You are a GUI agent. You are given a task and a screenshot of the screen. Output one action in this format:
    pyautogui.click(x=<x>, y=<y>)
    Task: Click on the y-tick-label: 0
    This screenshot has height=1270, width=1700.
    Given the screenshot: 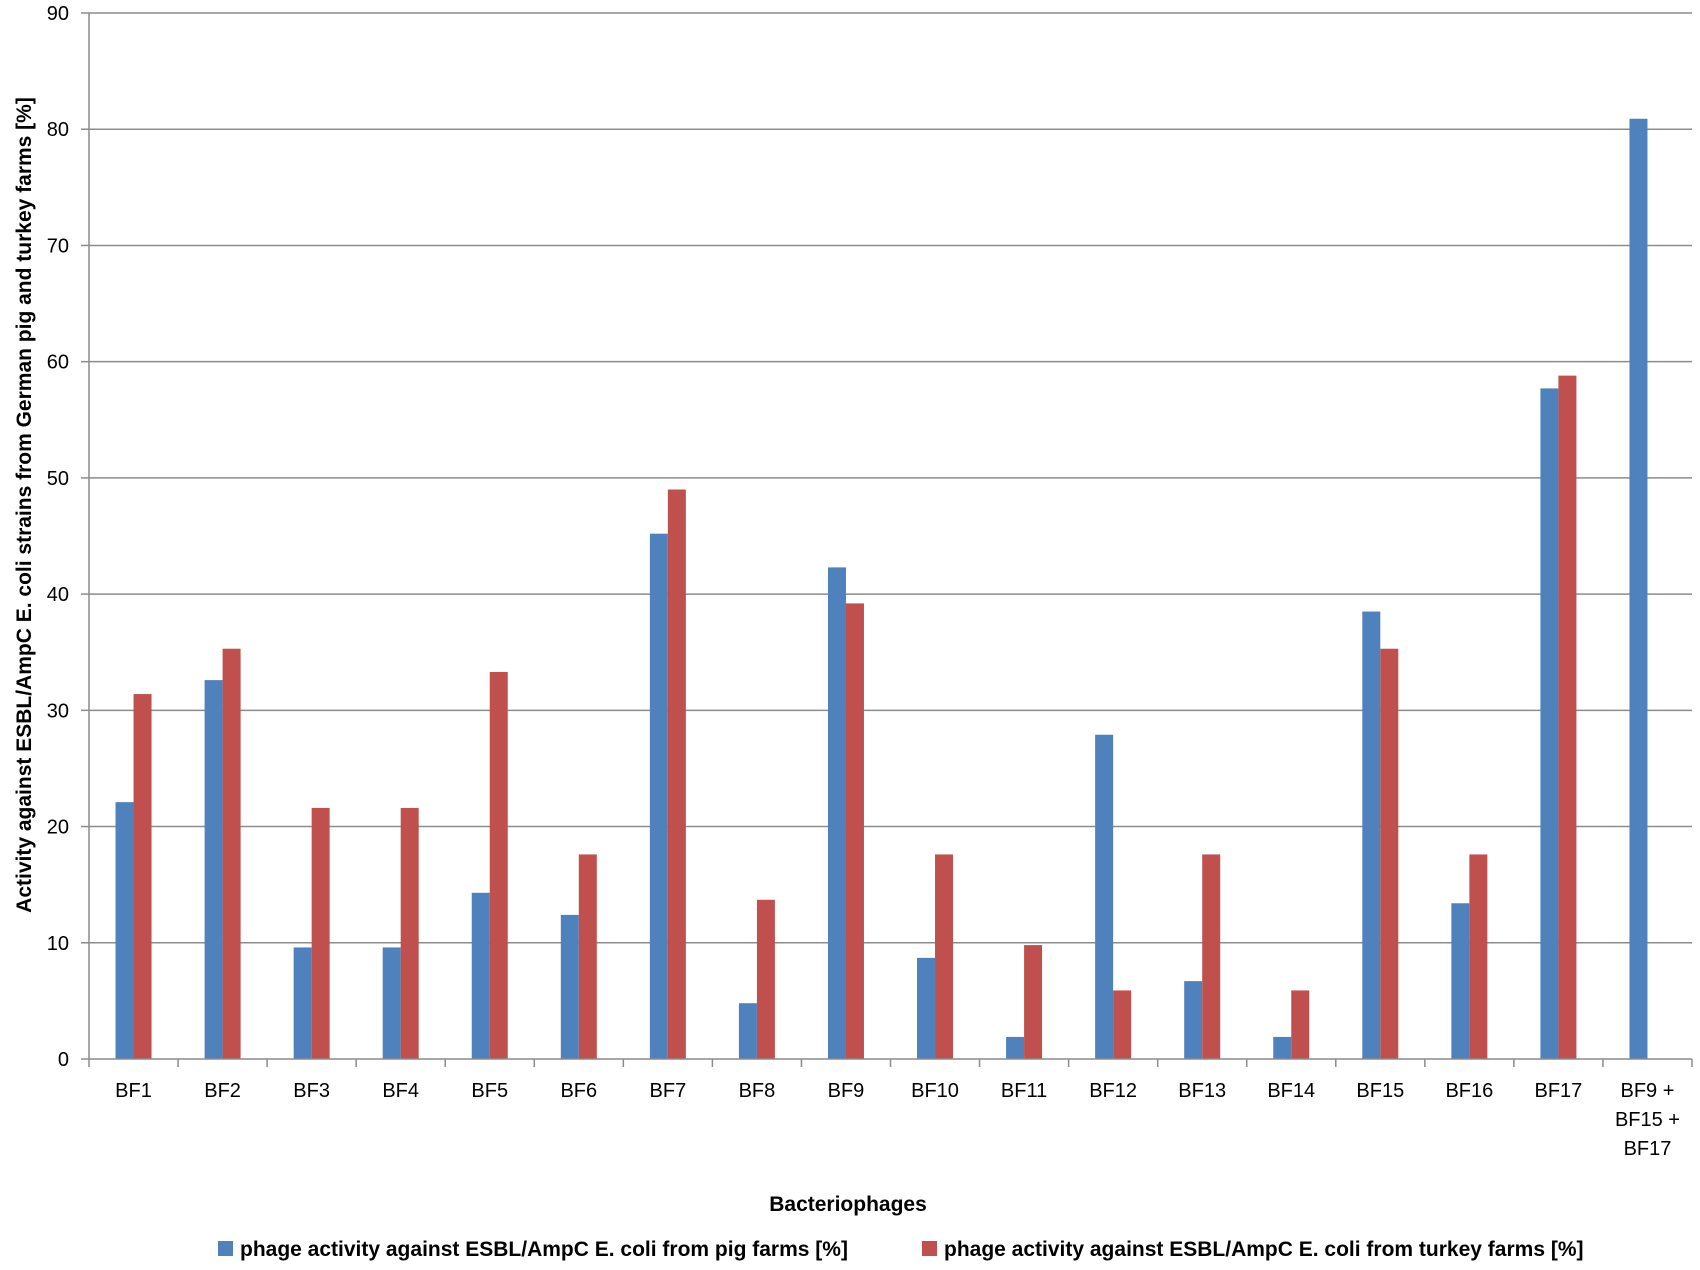 What is the action you would take?
    pyautogui.click(x=63, y=1060)
    